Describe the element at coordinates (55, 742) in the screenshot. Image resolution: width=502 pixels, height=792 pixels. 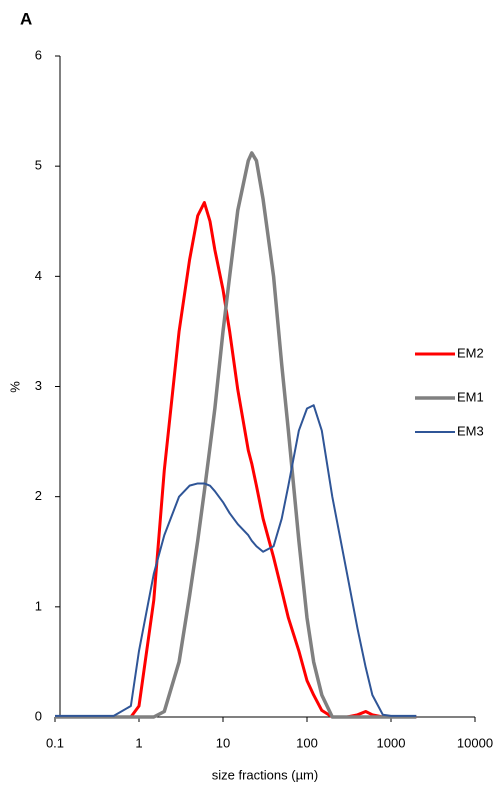
I see `x-tick-label: 0.1` at that location.